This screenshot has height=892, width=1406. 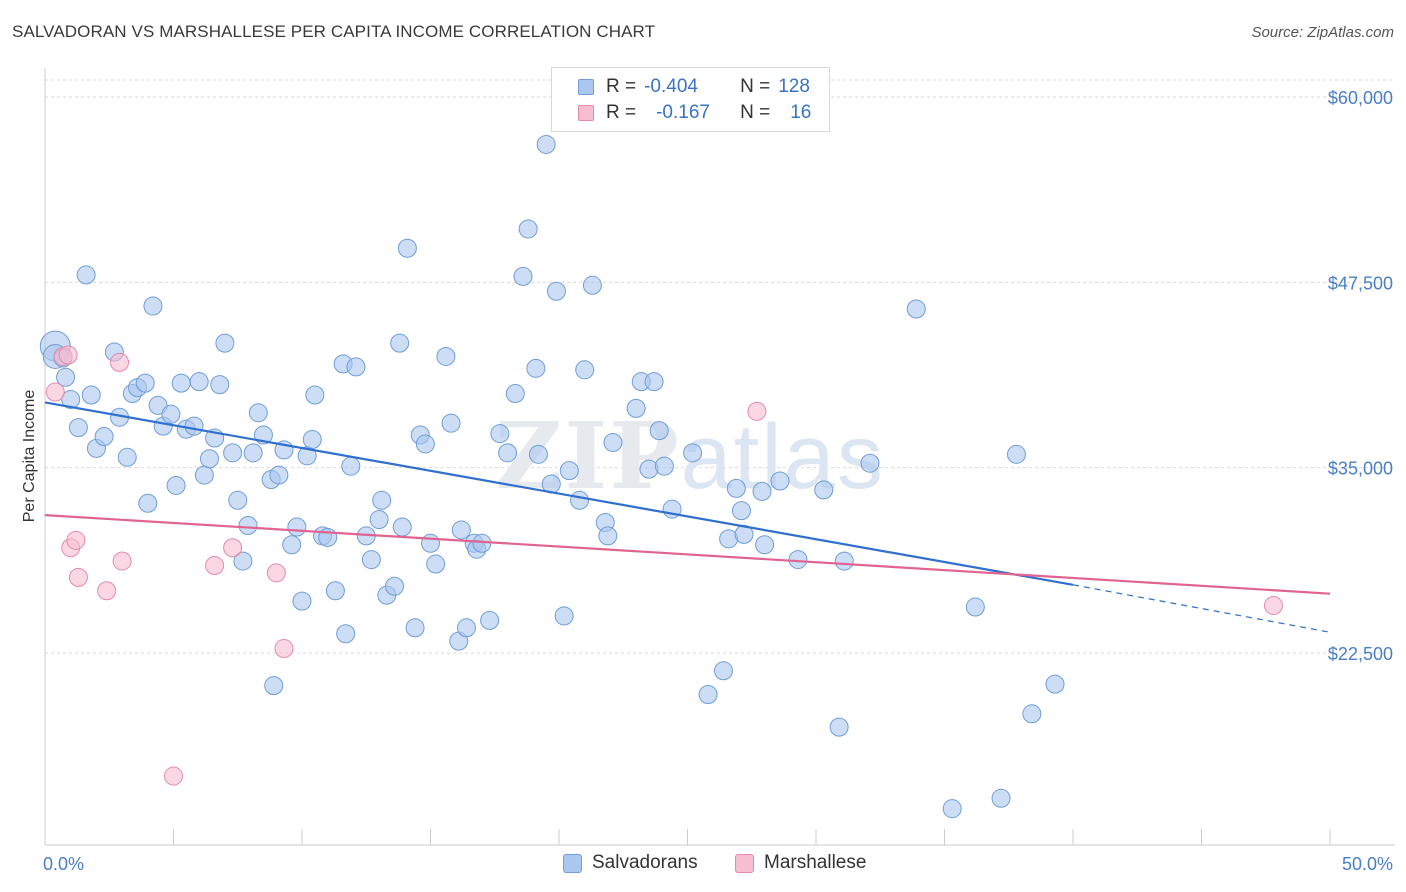 What do you see at coordinates (687, 554) in the screenshot?
I see `trend-line-marshallese` at bounding box center [687, 554].